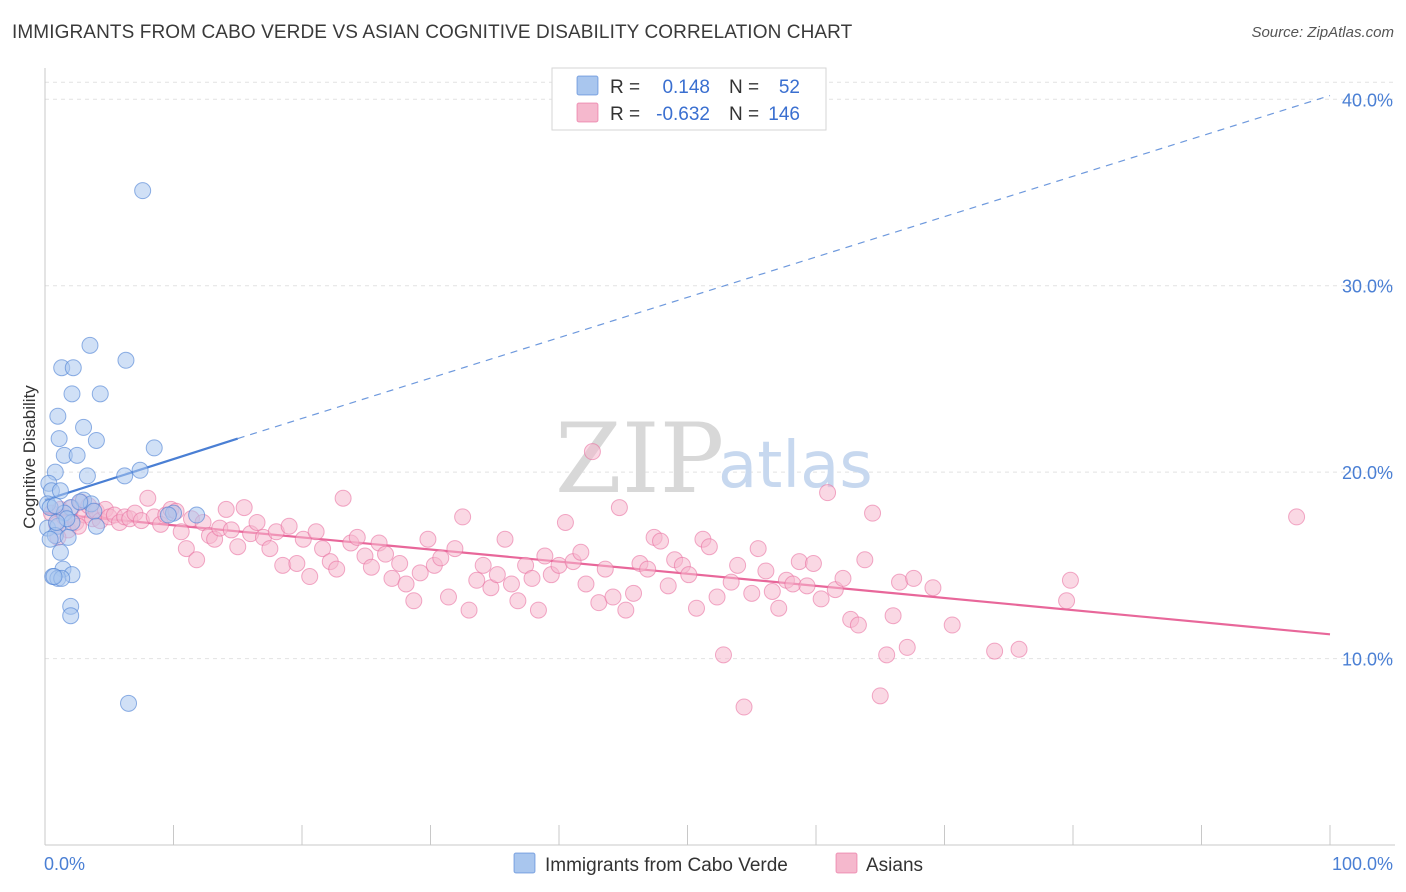 The image size is (1406, 892). Describe the element at coordinates (789, 87) in the screenshot. I see `legend-n-value-1: 52` at that location.